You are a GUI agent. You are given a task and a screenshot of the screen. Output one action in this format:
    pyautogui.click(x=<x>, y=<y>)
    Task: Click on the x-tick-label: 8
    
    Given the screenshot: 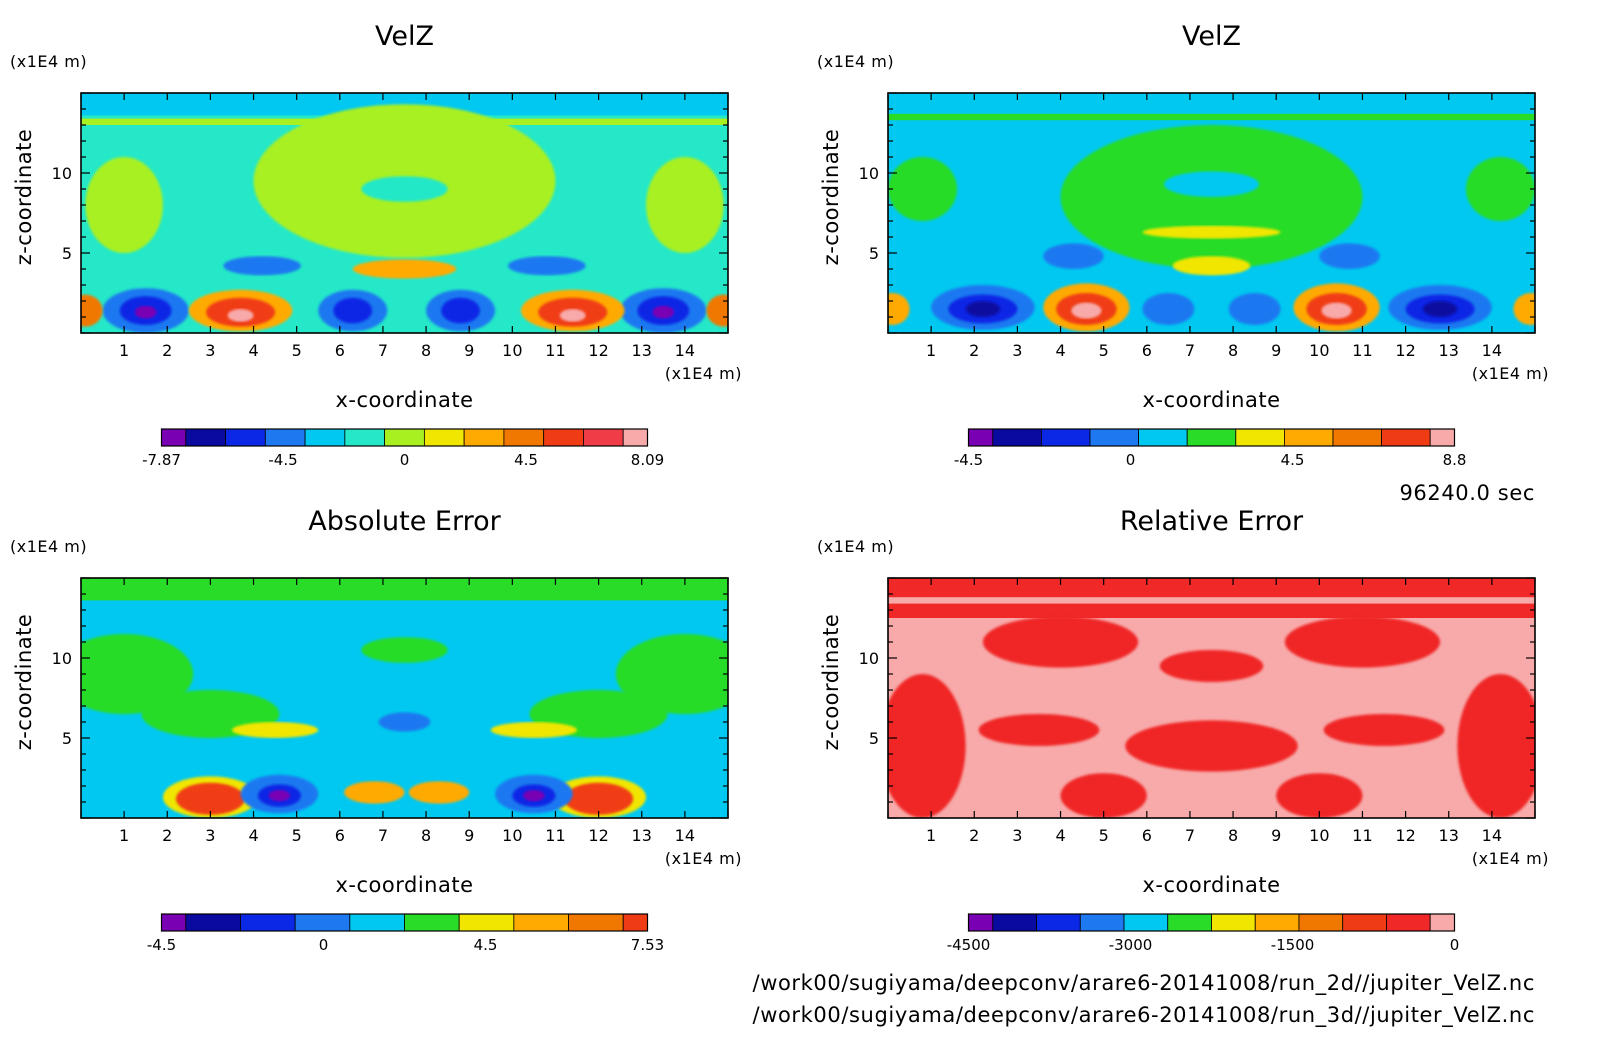 What is the action you would take?
    pyautogui.click(x=426, y=835)
    